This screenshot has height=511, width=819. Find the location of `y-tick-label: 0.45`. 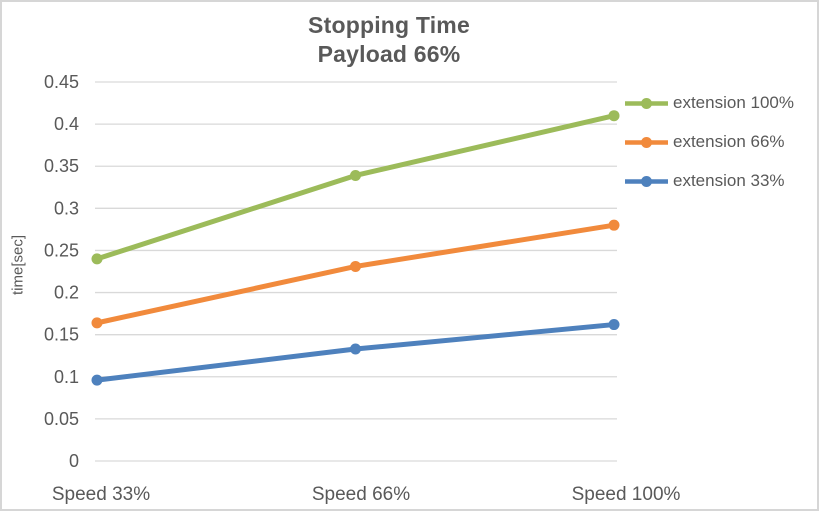

y-tick-label: 0.45 is located at coordinates (61, 82).